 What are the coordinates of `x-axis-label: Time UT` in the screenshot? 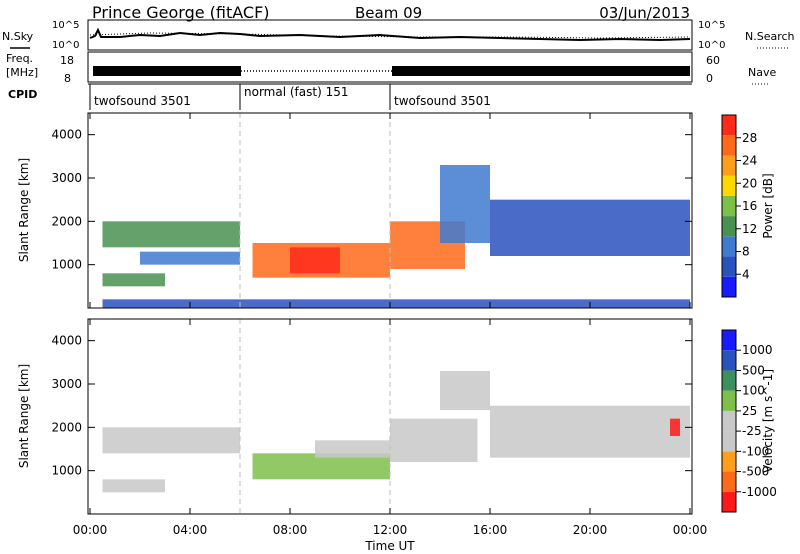 It's located at (389, 546).